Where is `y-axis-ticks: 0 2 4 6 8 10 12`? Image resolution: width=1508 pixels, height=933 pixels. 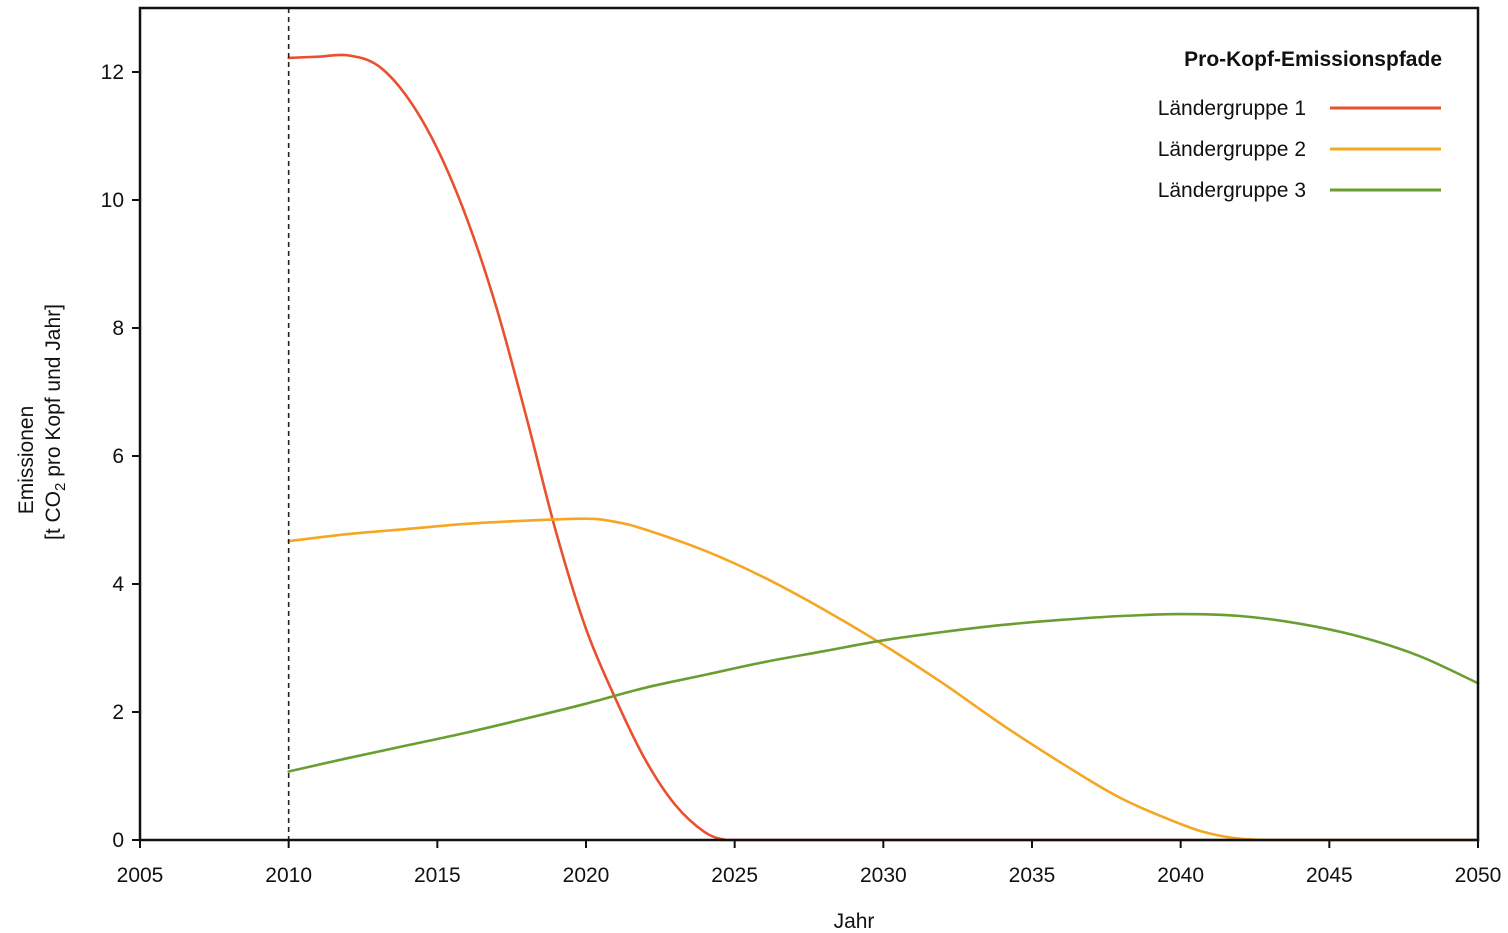
y-axis-ticks: 0 2 4 6 8 10 12 is located at coordinates (120, 456).